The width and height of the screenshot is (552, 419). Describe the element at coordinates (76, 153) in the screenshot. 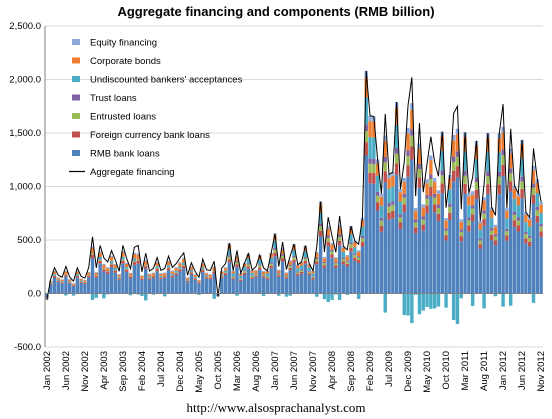

I see `legend-swatch` at that location.